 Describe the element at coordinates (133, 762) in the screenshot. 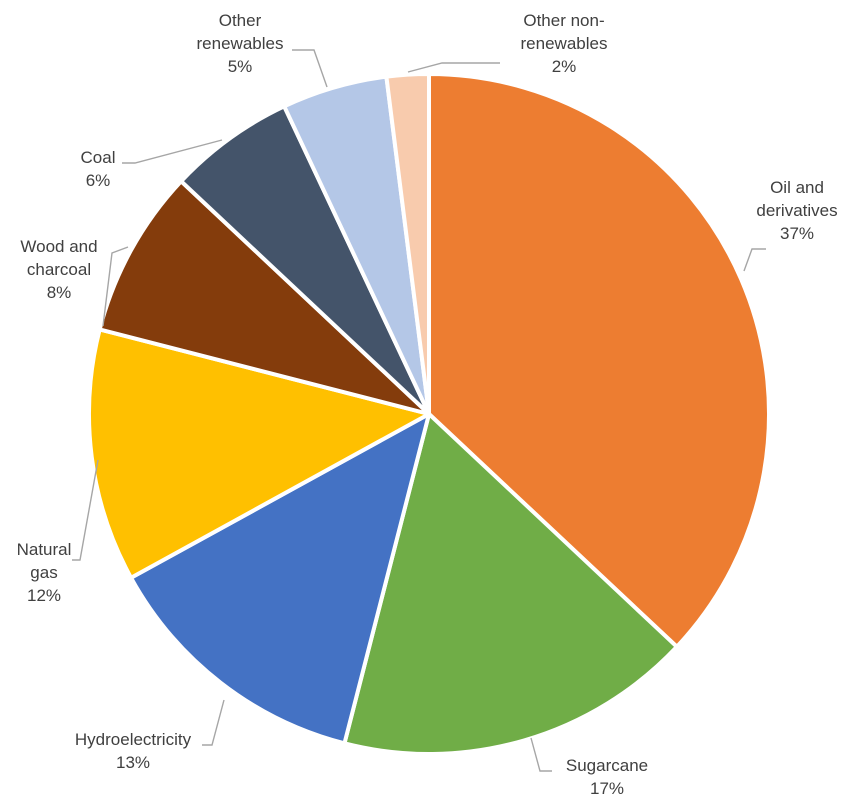

I see `slice-value-label: 13%` at that location.